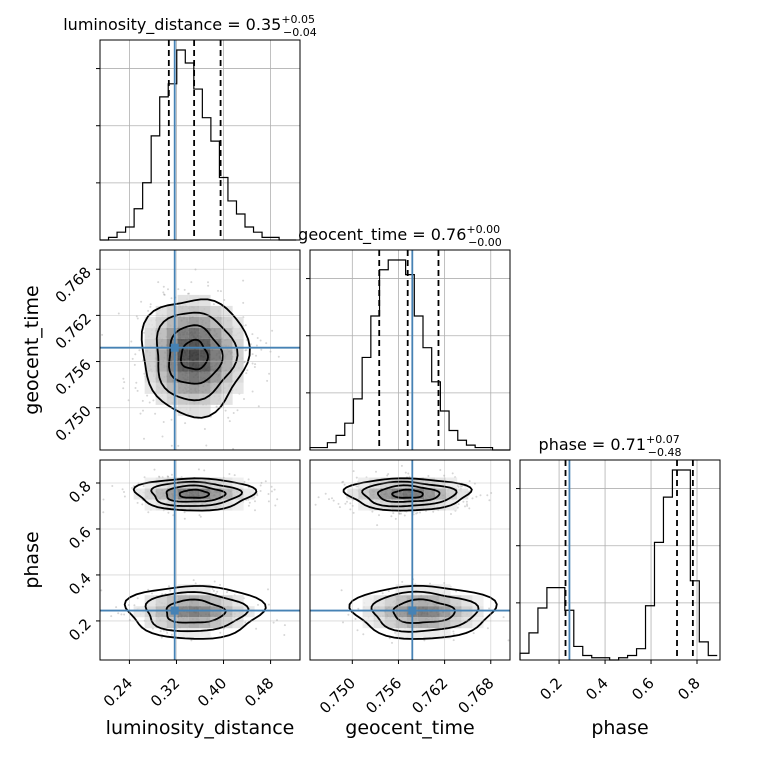 This screenshot has width=760, height=760. I want to click on x-tick-label: 0.756, so click(383, 695).